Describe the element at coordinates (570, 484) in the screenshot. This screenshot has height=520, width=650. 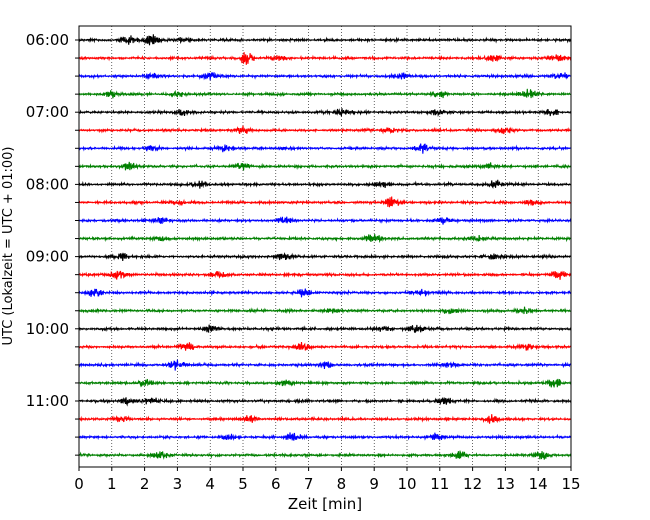
I see `x-tick-label: 15` at that location.